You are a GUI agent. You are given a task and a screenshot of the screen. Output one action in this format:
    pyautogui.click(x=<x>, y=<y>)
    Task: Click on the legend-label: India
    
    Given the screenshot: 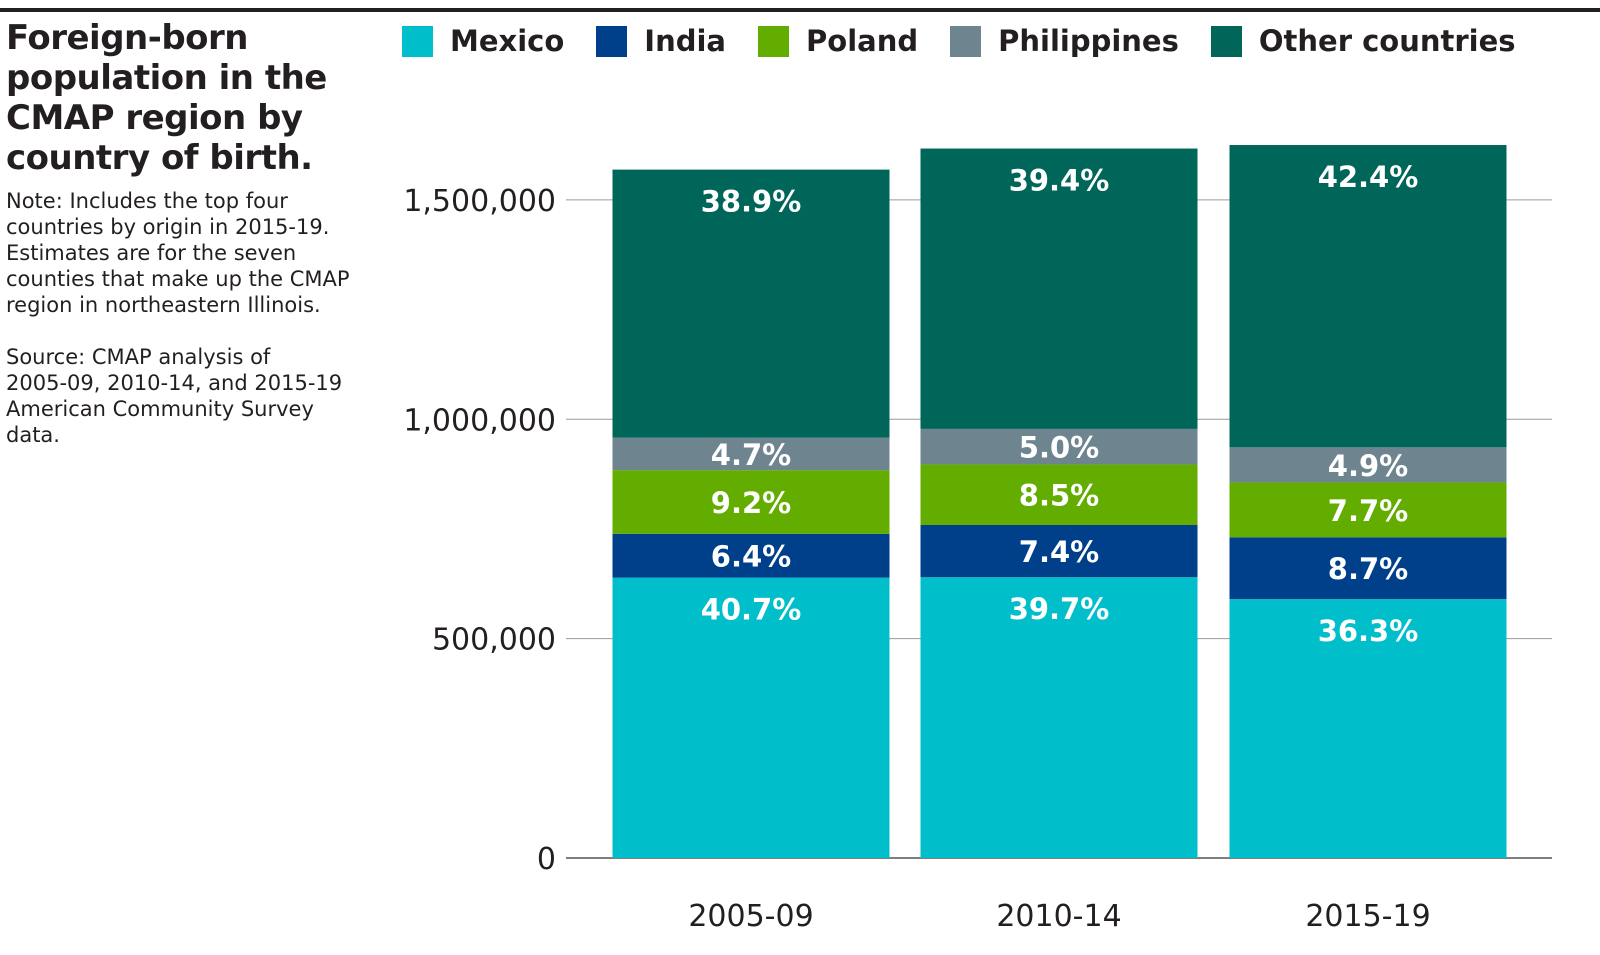 What is the action you would take?
    pyautogui.click(x=685, y=41)
    